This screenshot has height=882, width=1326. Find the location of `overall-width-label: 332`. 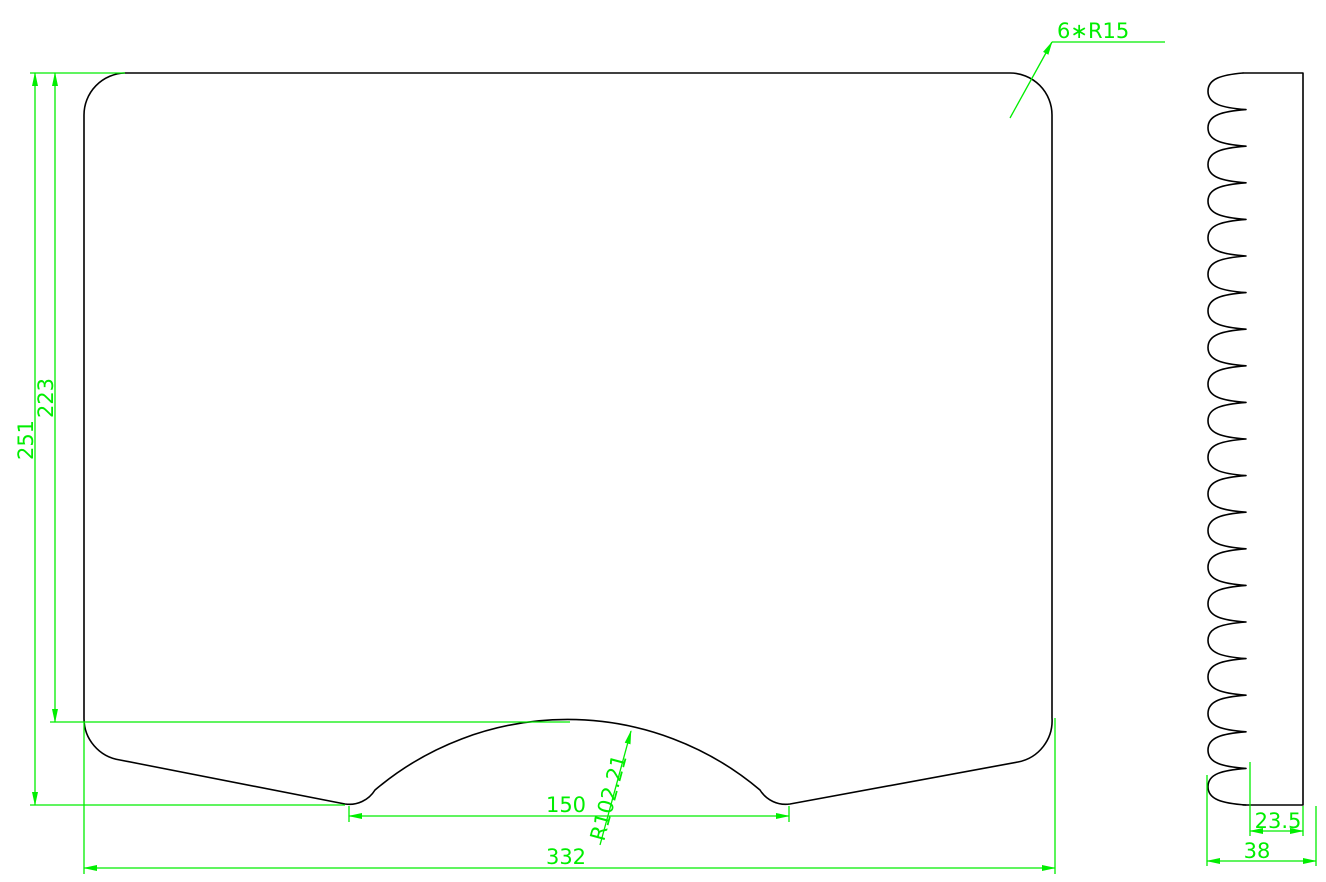

overall-width-label: 332 is located at coordinates (566, 857).